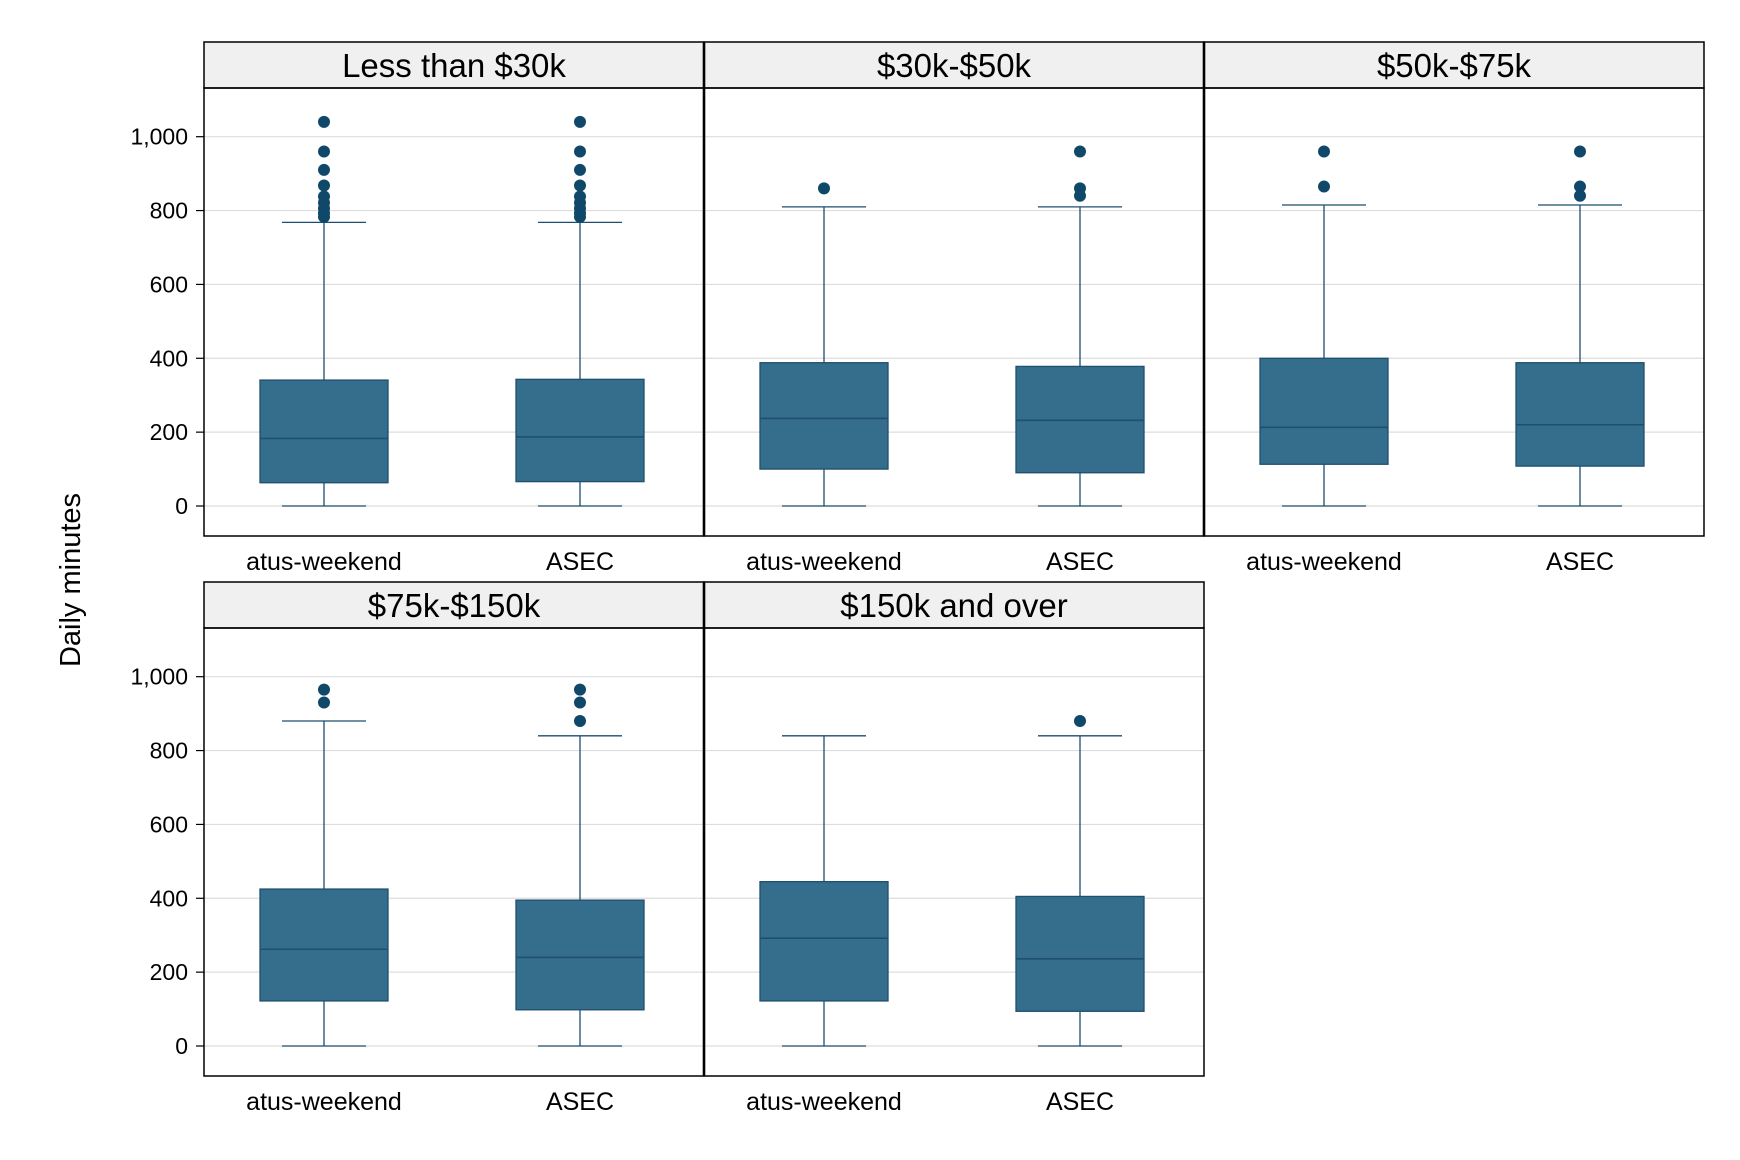 The width and height of the screenshot is (1740, 1160). Describe the element at coordinates (1454, 312) in the screenshot. I see `plot-frame` at that location.